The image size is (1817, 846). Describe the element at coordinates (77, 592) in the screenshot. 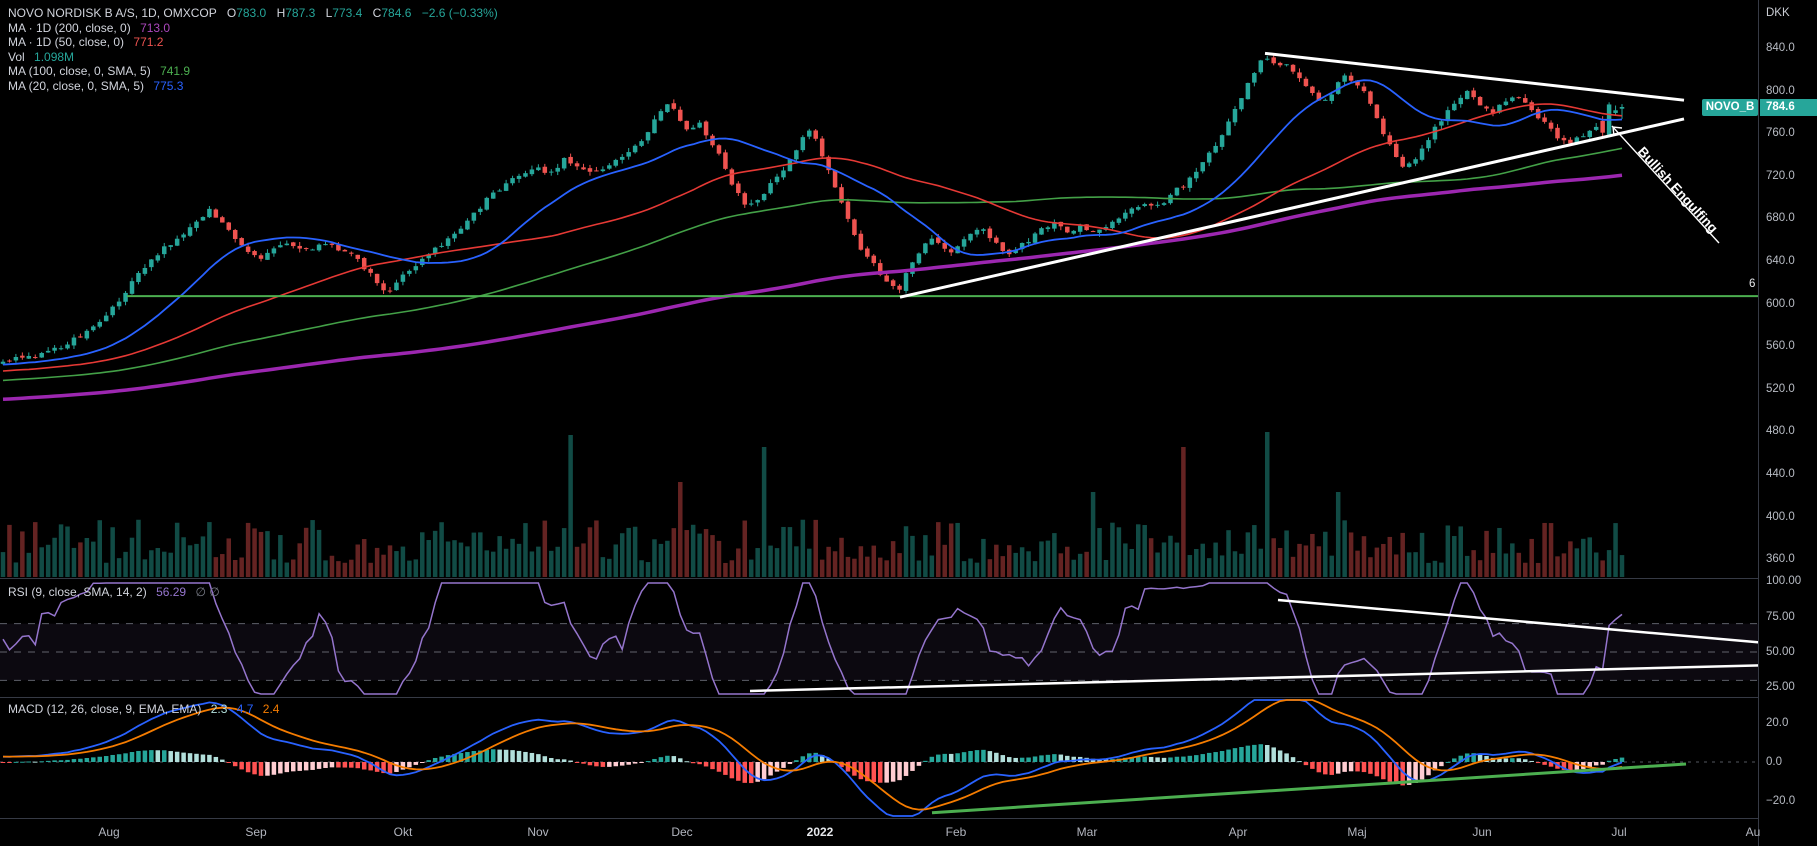

I see `rsi-label: RSI (9, close, SMA, 14, 2)` at that location.